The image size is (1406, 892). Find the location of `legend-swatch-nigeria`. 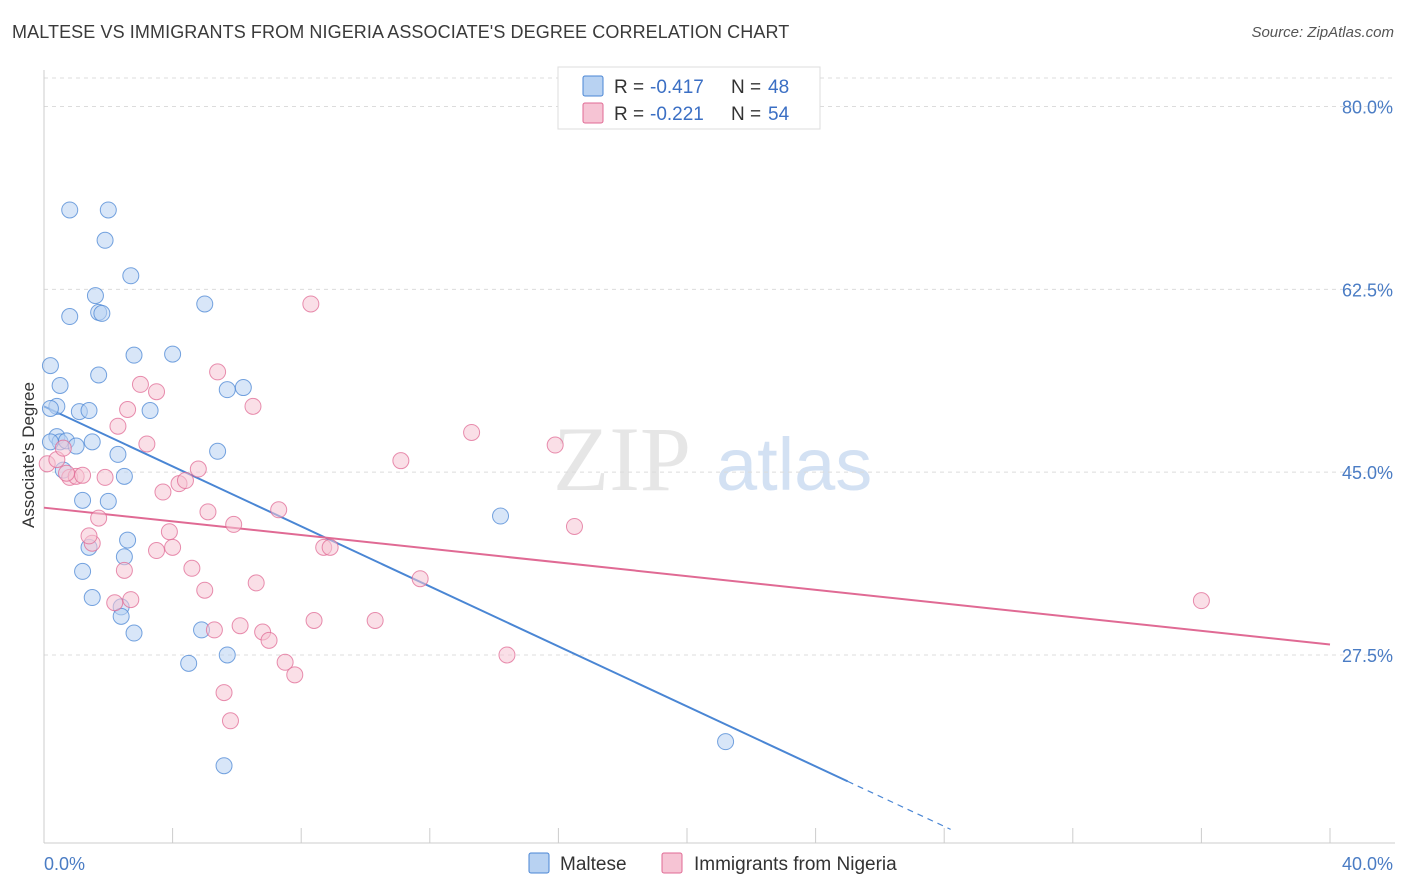

legend-swatch-nigeria is located at coordinates (593, 113).